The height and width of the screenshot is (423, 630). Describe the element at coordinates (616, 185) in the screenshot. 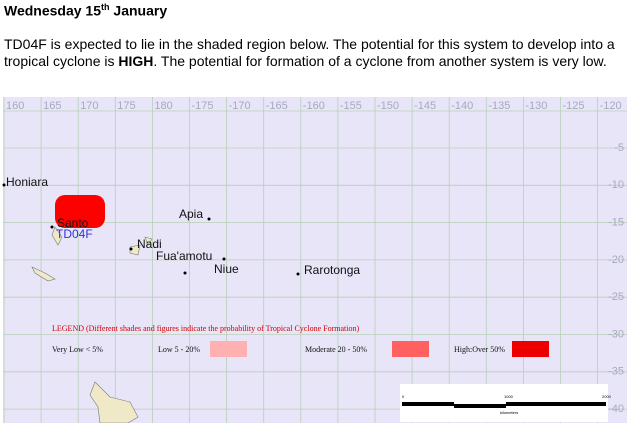

I see `lat-label: -10` at that location.